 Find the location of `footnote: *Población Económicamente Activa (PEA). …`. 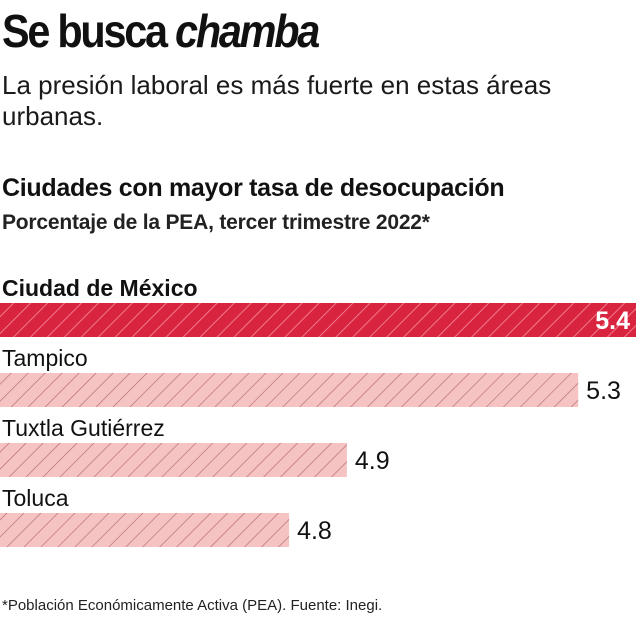

footnote: *Población Económicamente Activa (PEA). … is located at coordinates (192, 605).